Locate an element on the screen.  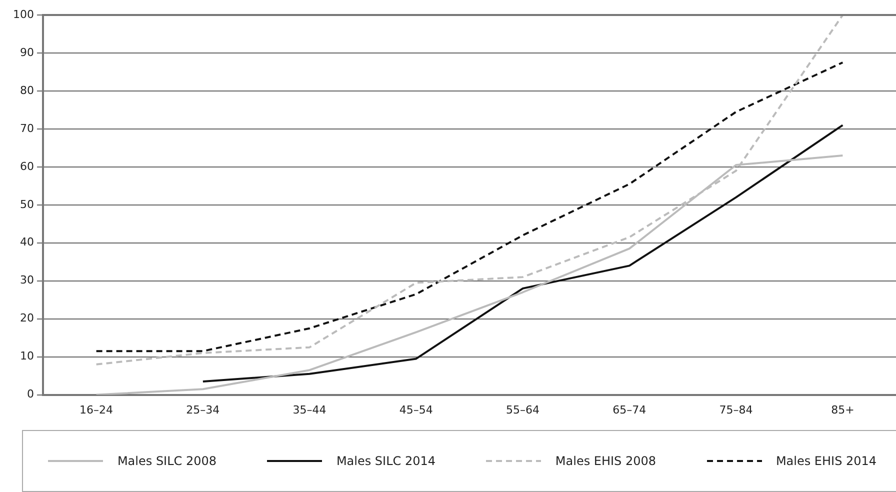
x-tick-label: 65–74 is located at coordinates (629, 409).